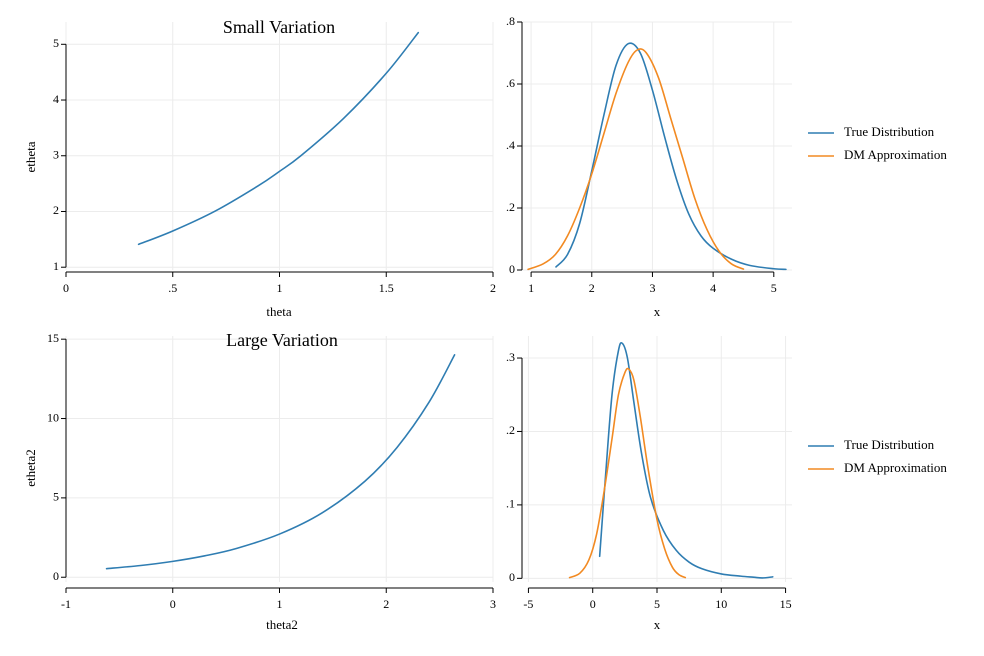 The image size is (984, 656). What do you see at coordinates (56, 155) in the screenshot?
I see `y-tick-label: 3` at bounding box center [56, 155].